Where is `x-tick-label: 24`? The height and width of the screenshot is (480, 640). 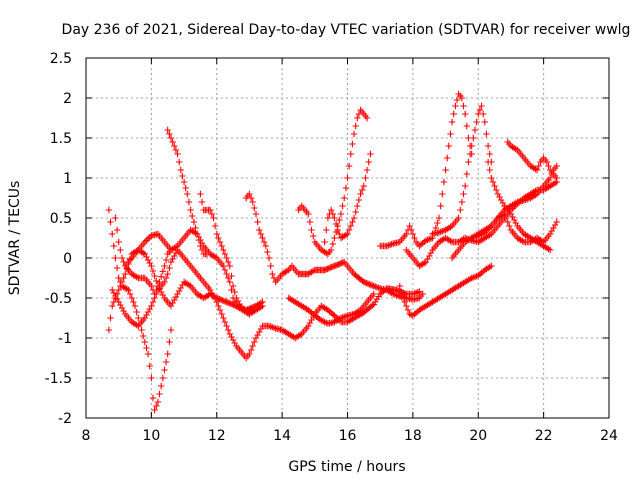
x-tick-label: 24 is located at coordinates (609, 436).